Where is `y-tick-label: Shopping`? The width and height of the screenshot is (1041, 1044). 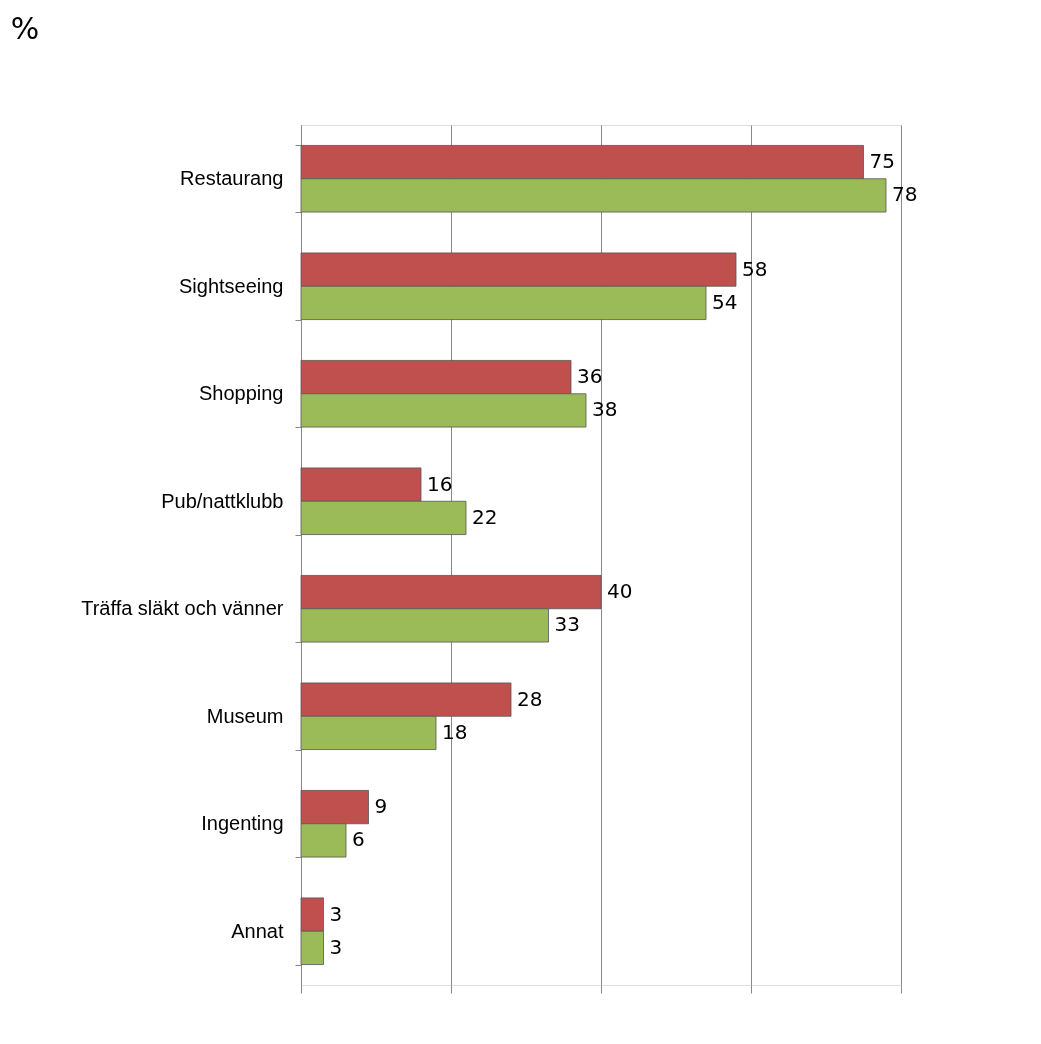
y-tick-label: Shopping is located at coordinates (241, 393).